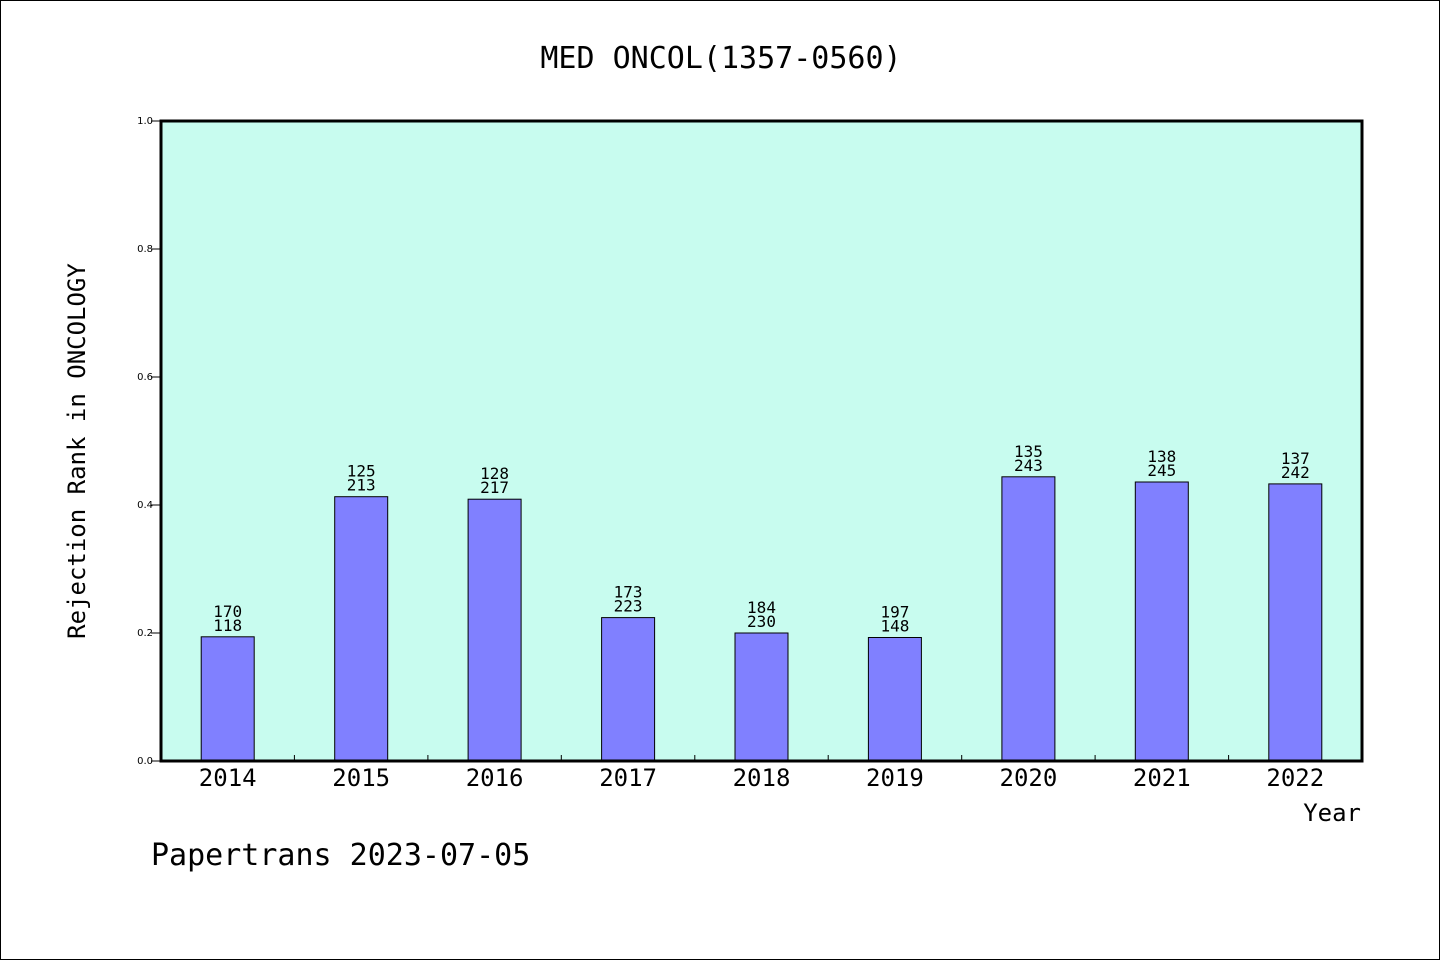 The width and height of the screenshot is (1440, 961). Describe the element at coordinates (894, 626) in the screenshot. I see `bar-label-rank-bottom: 148` at that location.